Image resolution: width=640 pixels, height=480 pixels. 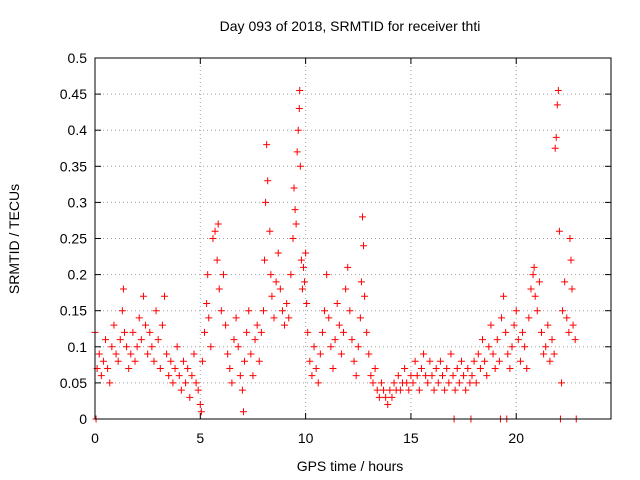 What do you see at coordinates (95, 438) in the screenshot?
I see `x-tick-label: 0` at bounding box center [95, 438].